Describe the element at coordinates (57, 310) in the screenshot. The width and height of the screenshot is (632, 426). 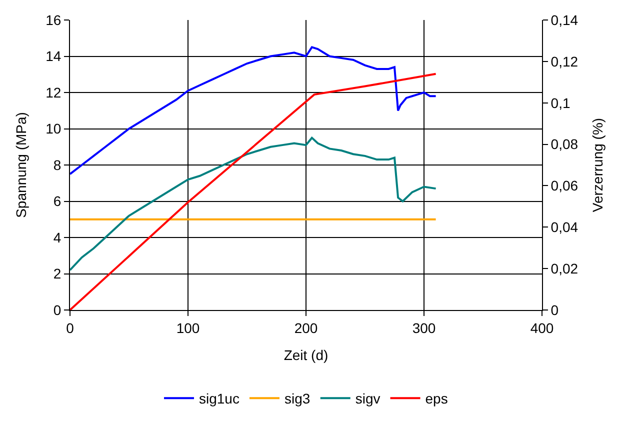
I see `y-tick-label: 0` at that location.